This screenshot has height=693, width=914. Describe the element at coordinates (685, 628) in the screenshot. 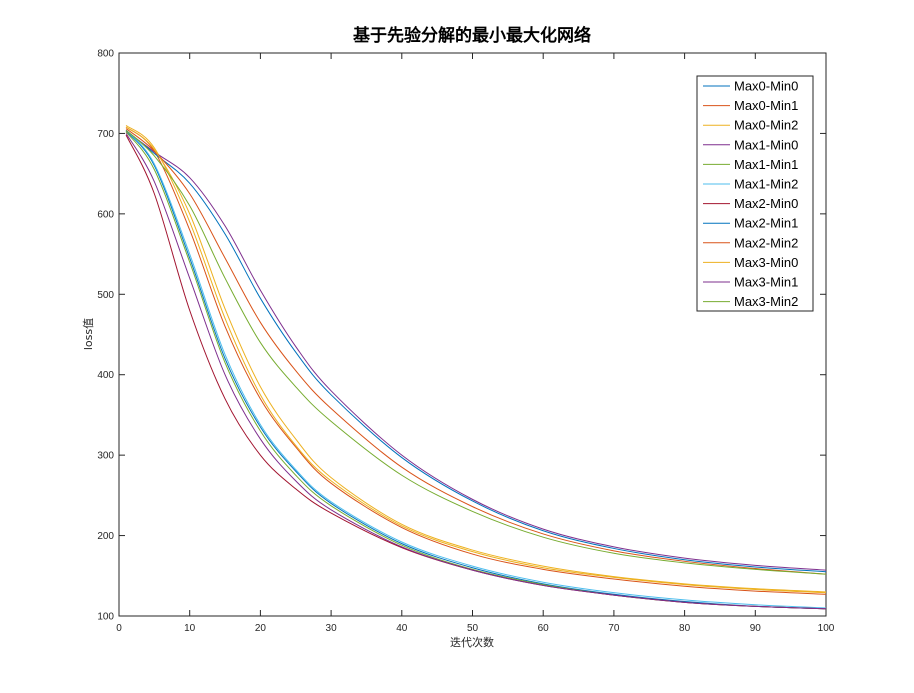

I see `x-tick-label: 80` at that location.